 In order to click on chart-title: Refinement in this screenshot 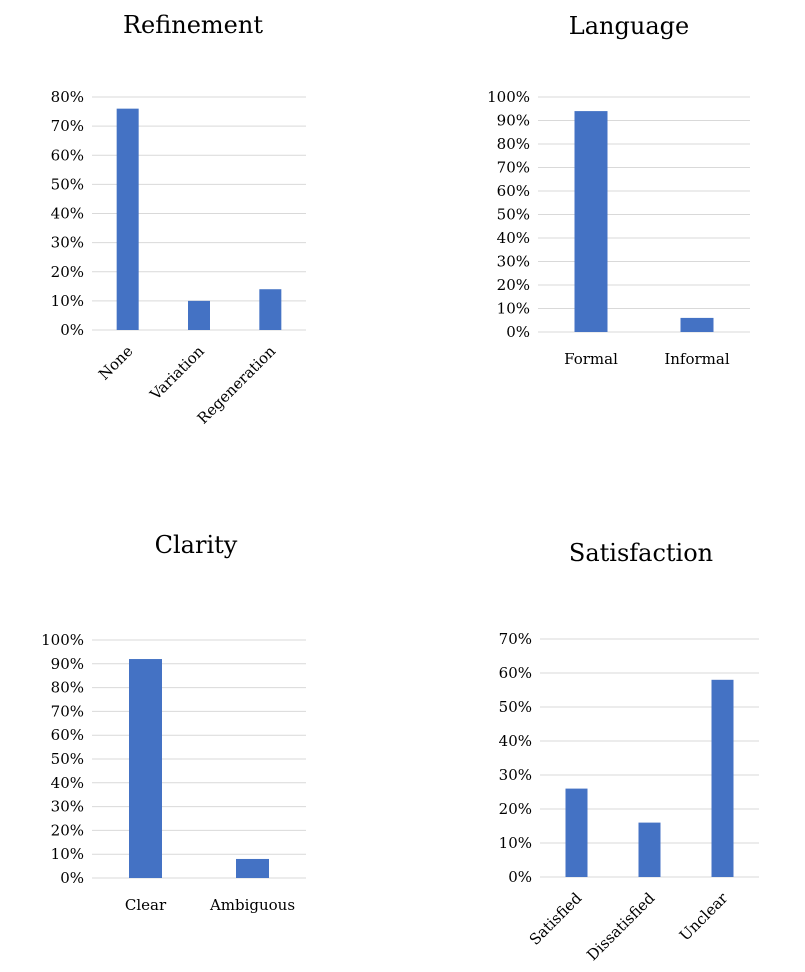, I will do `click(193, 25)`.